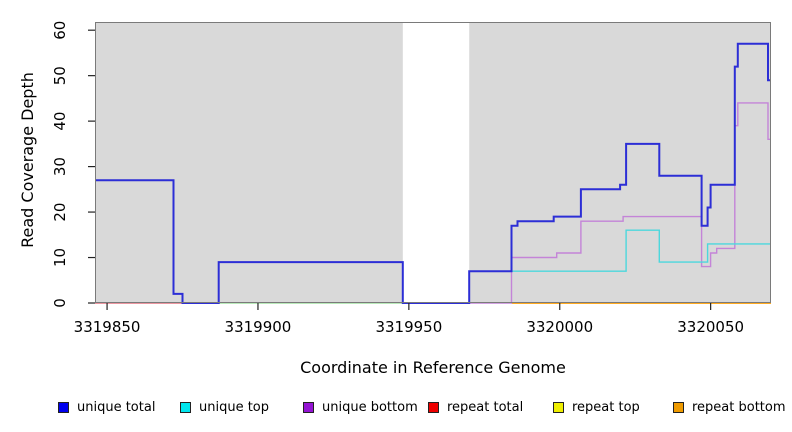  What do you see at coordinates (234, 407) in the screenshot?
I see `legend-label: unique top` at bounding box center [234, 407].